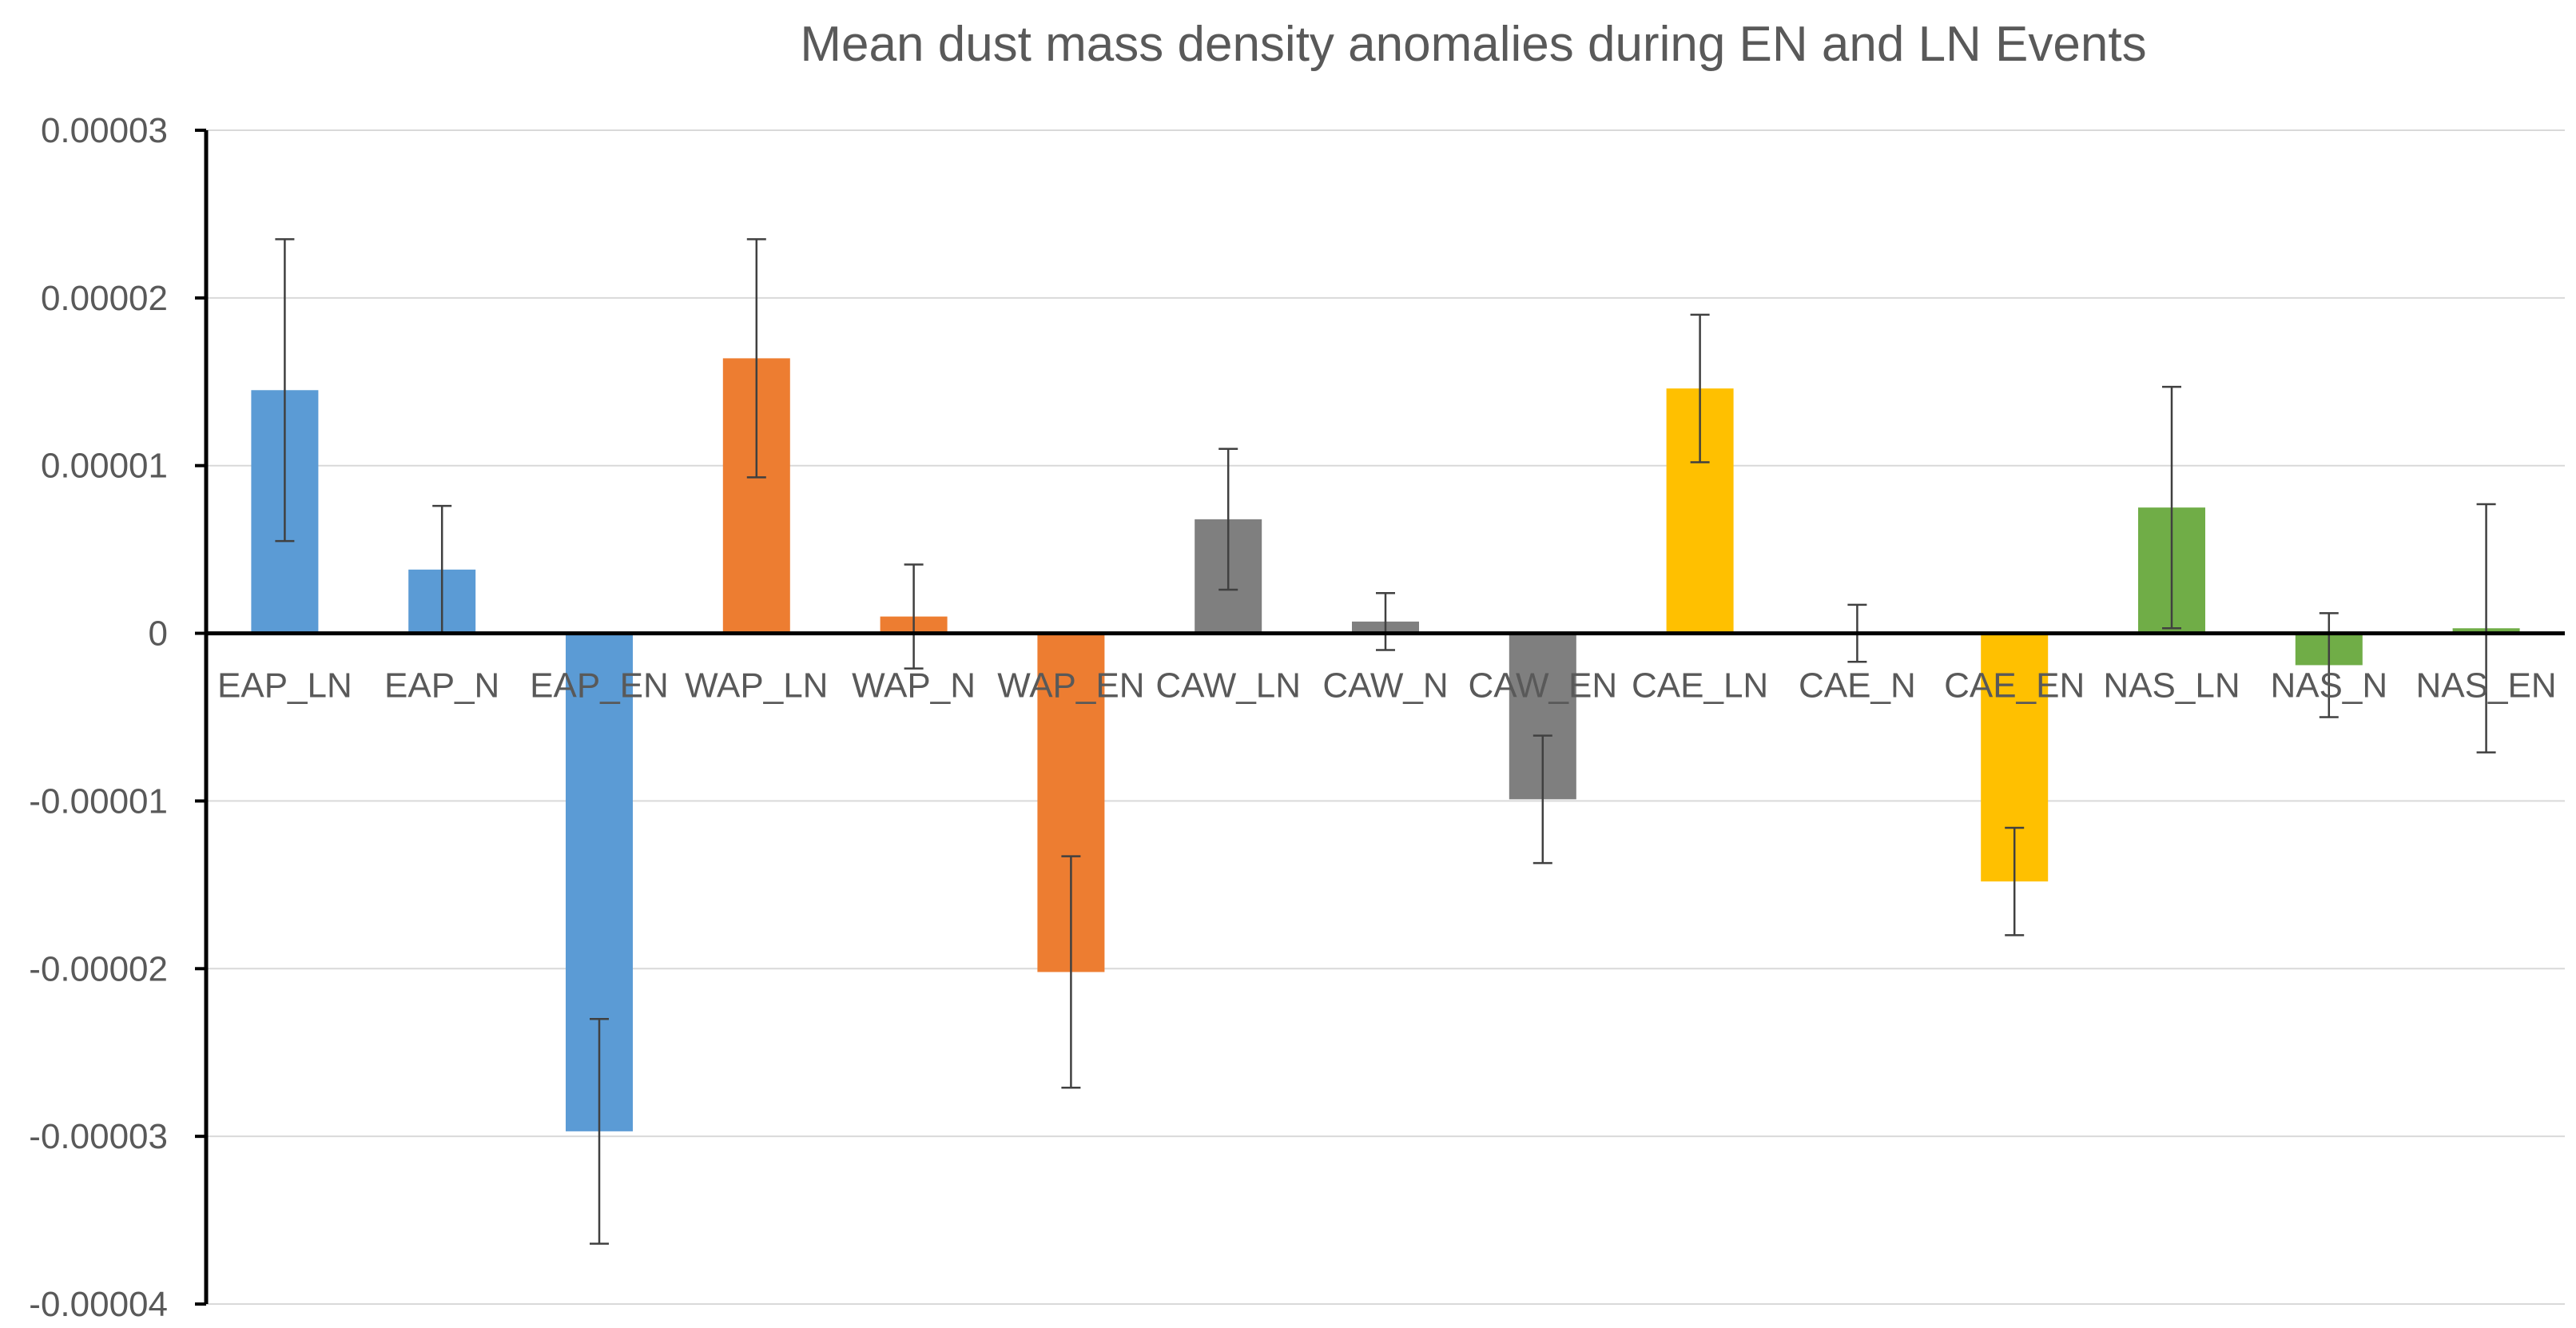 The height and width of the screenshot is (1328, 2576). What do you see at coordinates (756, 686) in the screenshot?
I see `x-tick-label: WAP_LN` at bounding box center [756, 686].